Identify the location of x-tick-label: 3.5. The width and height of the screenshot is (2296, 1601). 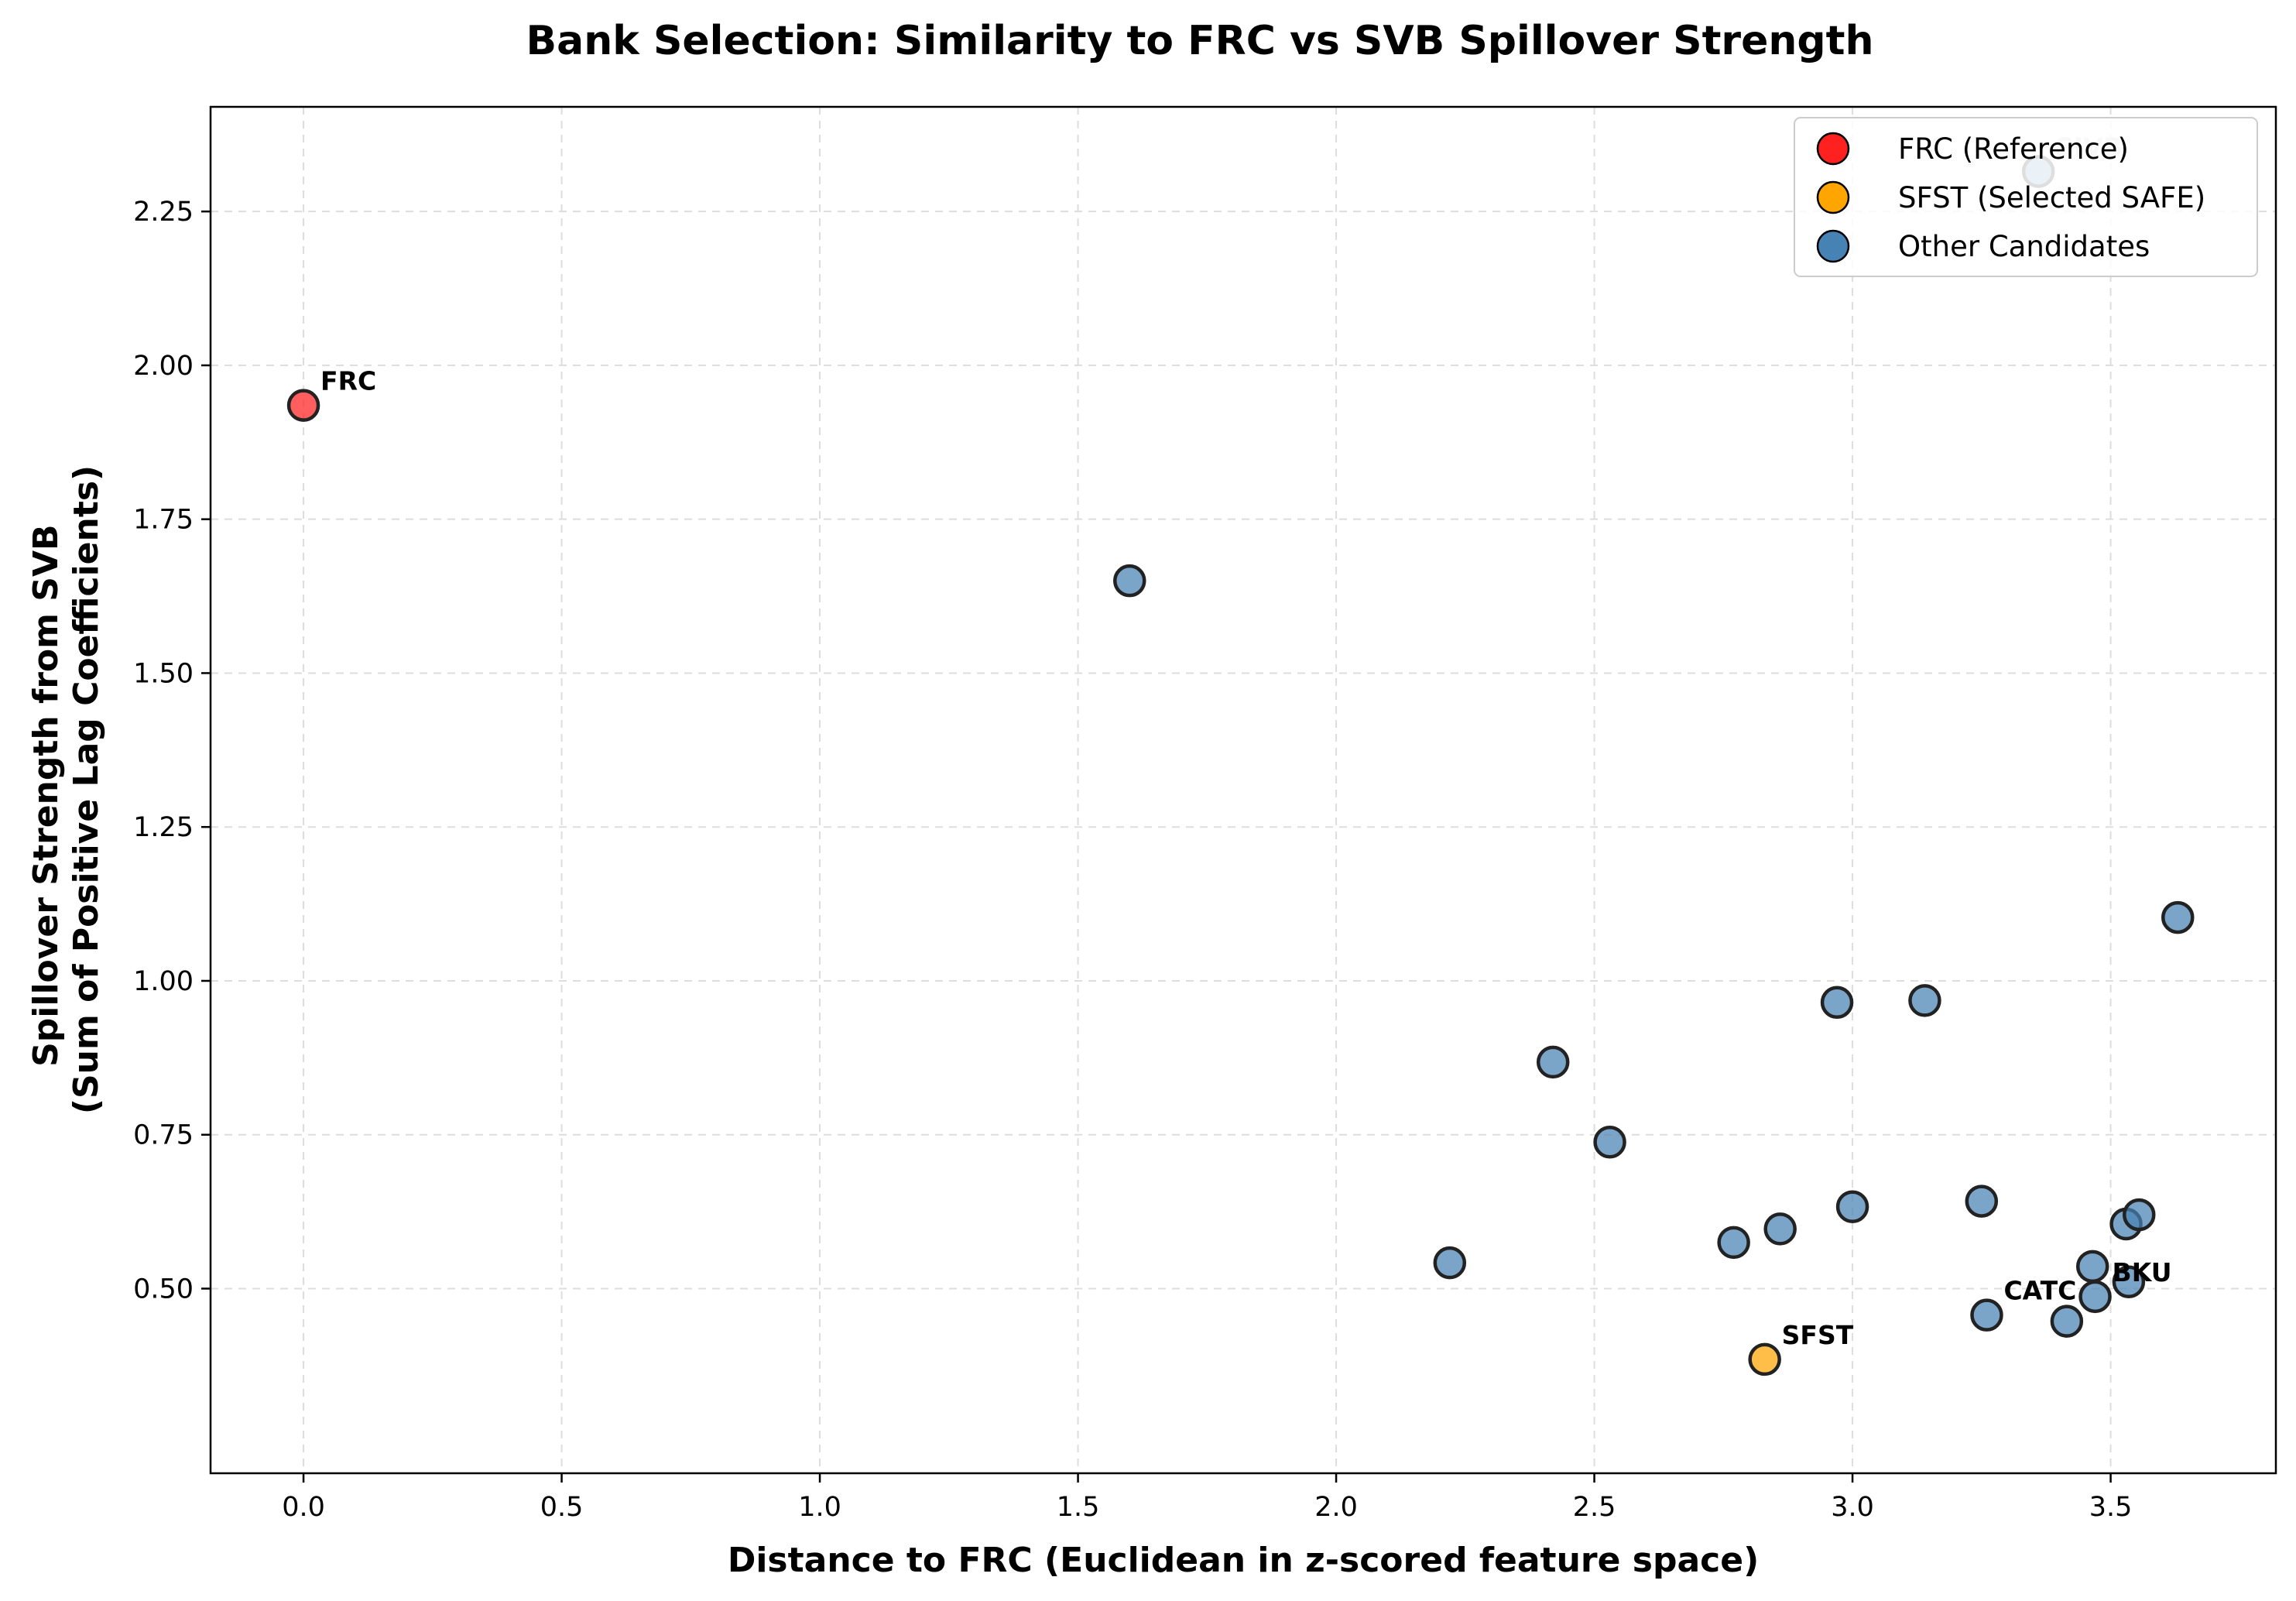
(2111, 1507).